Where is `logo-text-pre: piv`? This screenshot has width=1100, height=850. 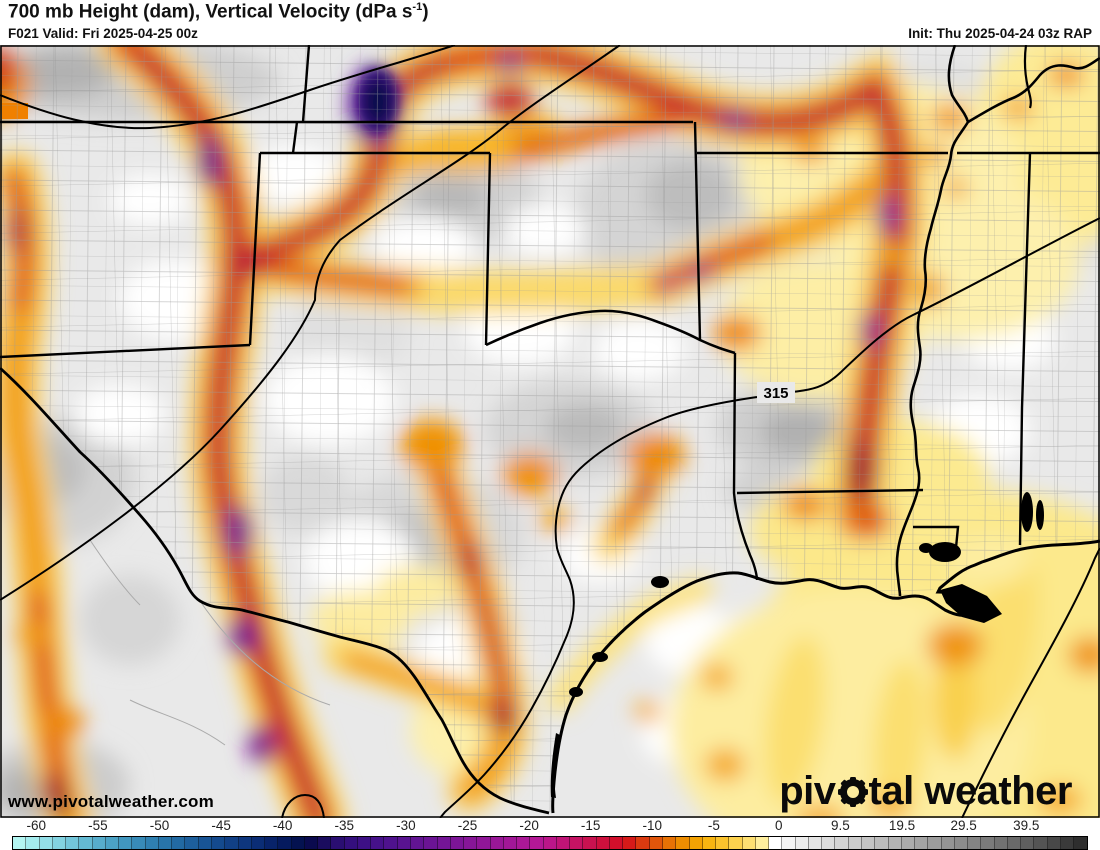 logo-text-pre: piv is located at coordinates (807, 790).